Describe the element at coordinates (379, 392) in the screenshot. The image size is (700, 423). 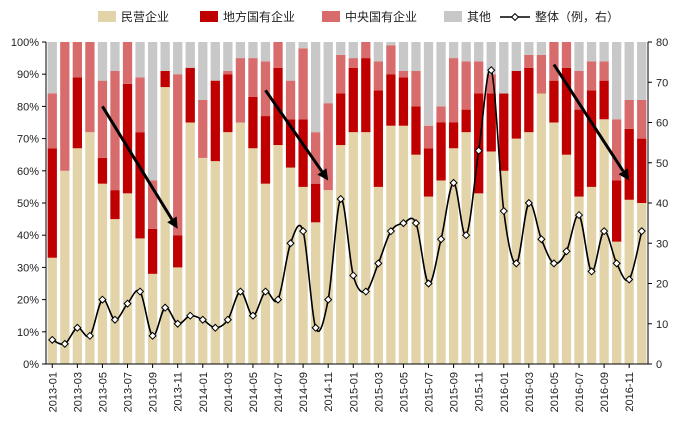
I see `x-tick-label: 2015-03` at that location.